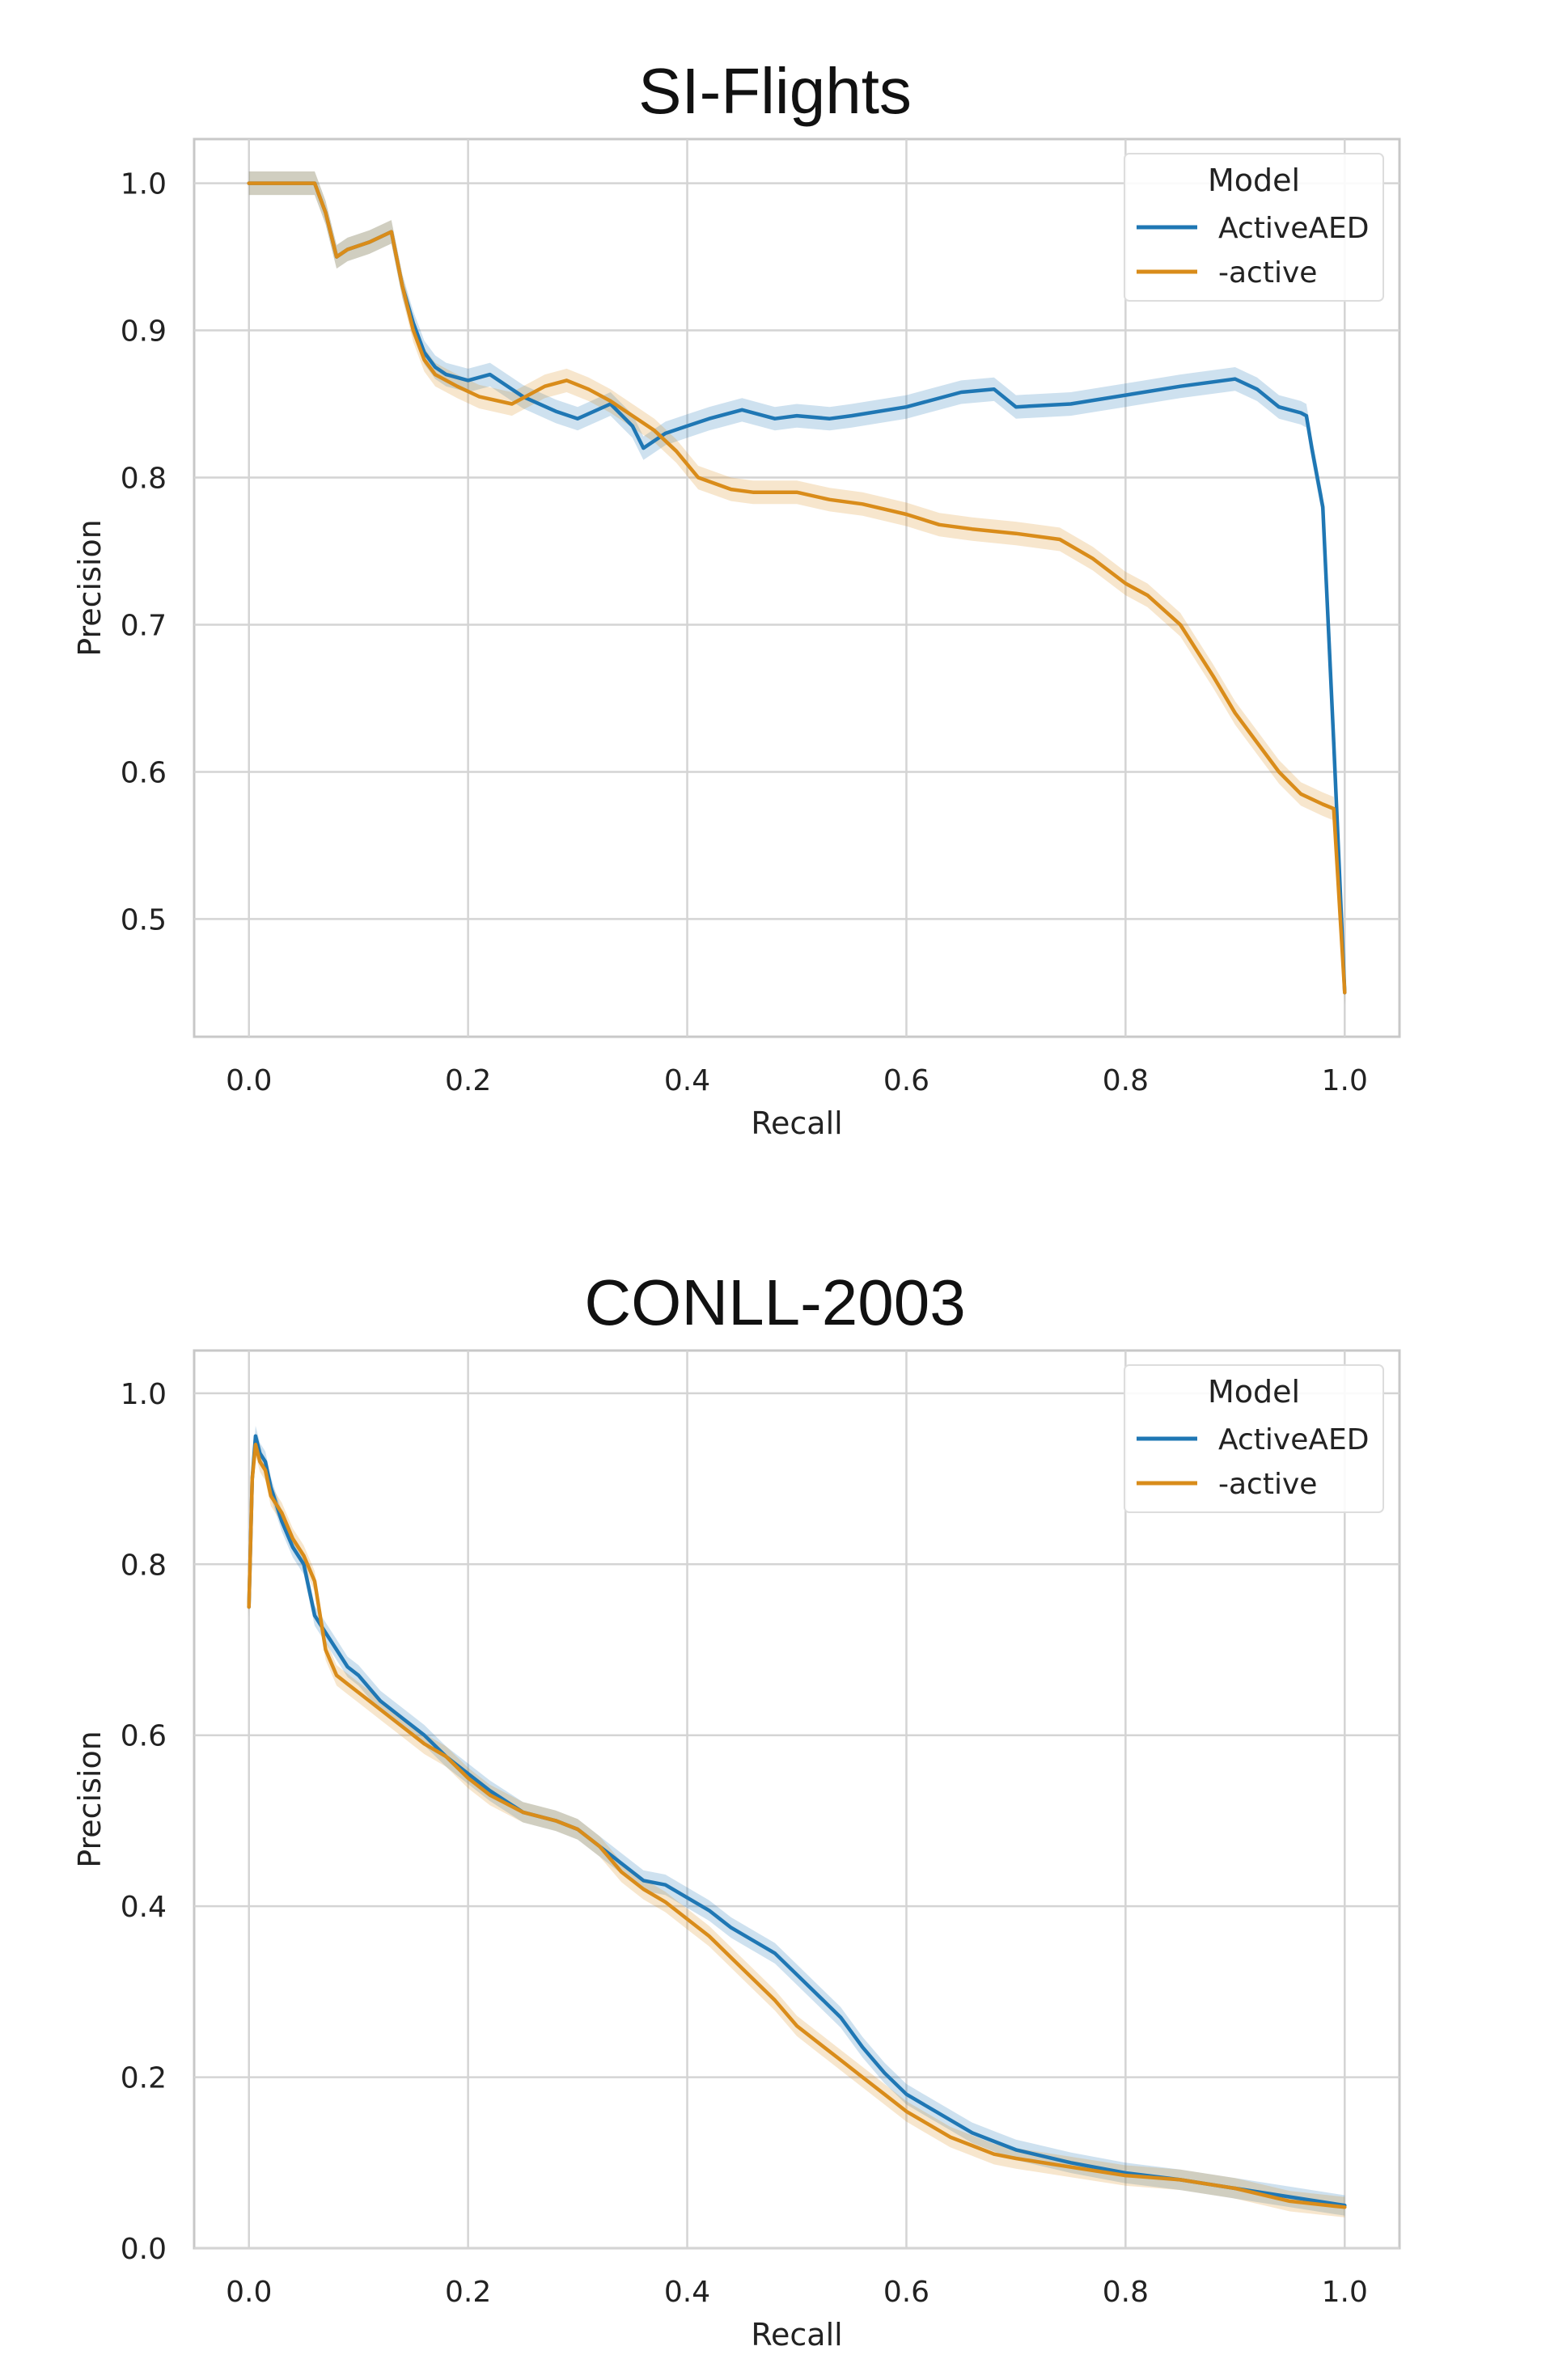  I want to click on y-tick-label: 0.7, so click(144, 625).